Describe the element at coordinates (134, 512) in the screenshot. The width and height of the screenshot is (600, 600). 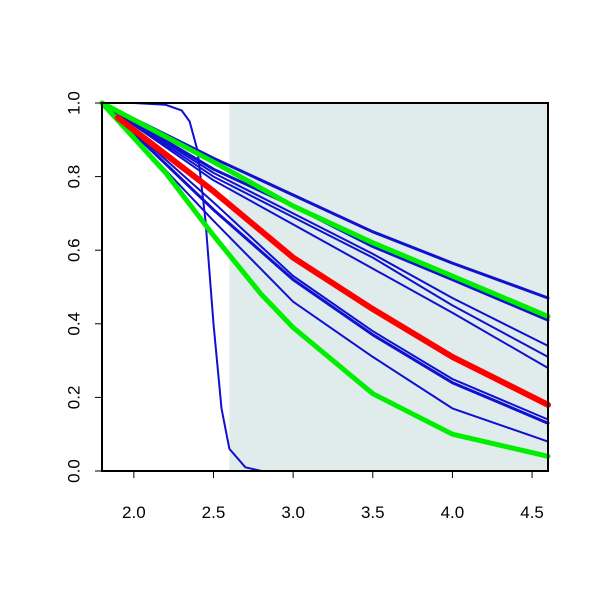
I see `x-tick-label: 2.0` at that location.